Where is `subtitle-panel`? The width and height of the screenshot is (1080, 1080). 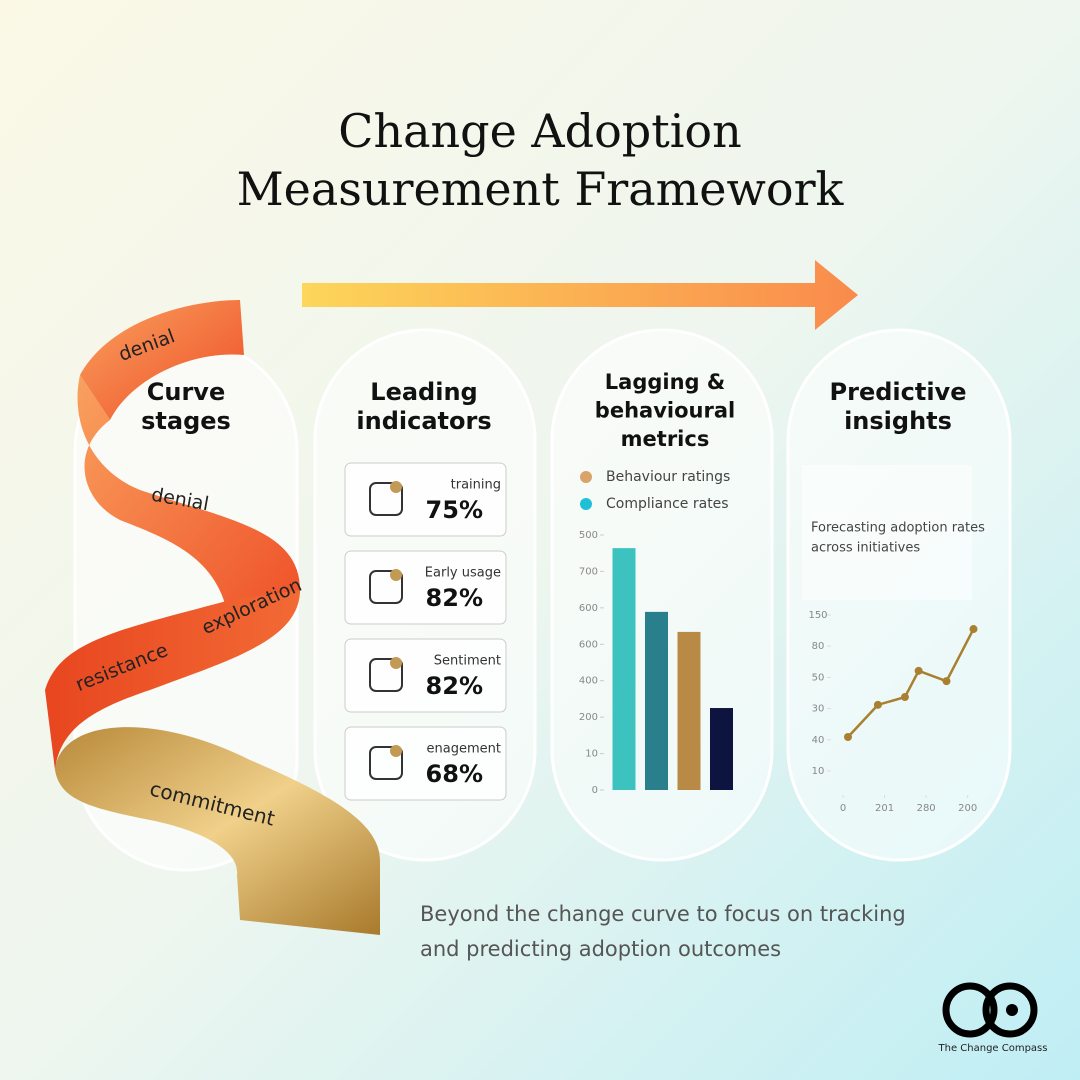 subtitle-panel is located at coordinates (887, 532).